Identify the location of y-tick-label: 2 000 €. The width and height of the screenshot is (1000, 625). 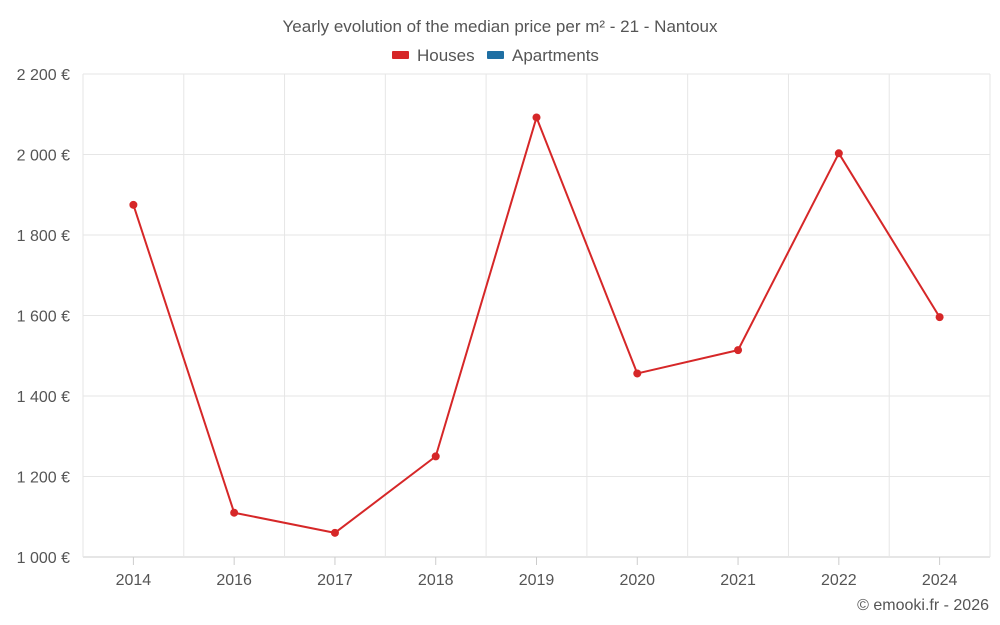
(43, 156).